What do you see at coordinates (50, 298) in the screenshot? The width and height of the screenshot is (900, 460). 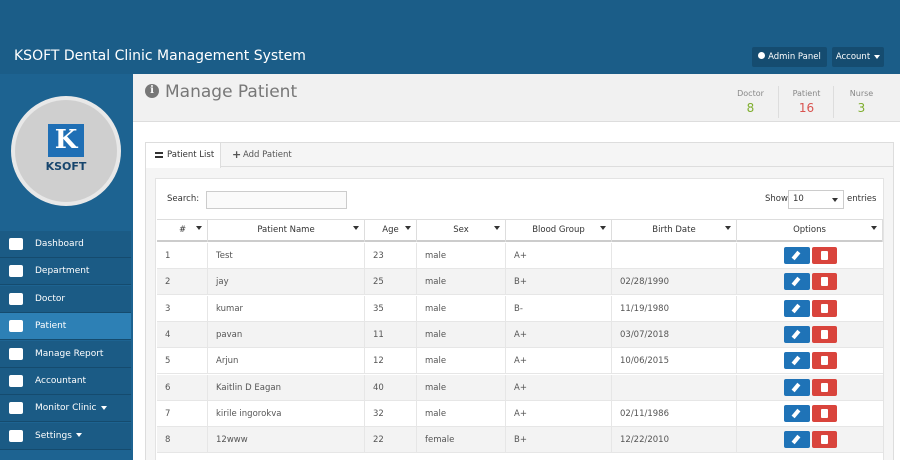 I see `menu-label: Doctor` at bounding box center [50, 298].